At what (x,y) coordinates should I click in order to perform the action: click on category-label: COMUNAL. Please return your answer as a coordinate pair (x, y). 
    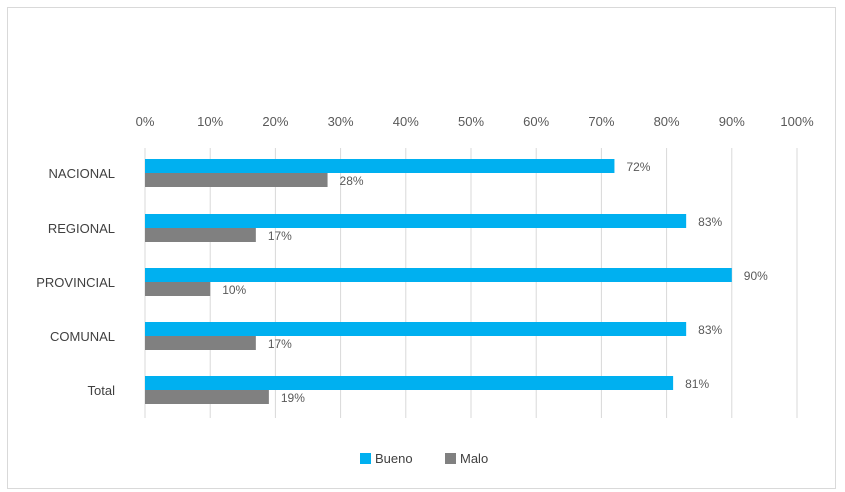
    Looking at the image, I should click on (82, 336).